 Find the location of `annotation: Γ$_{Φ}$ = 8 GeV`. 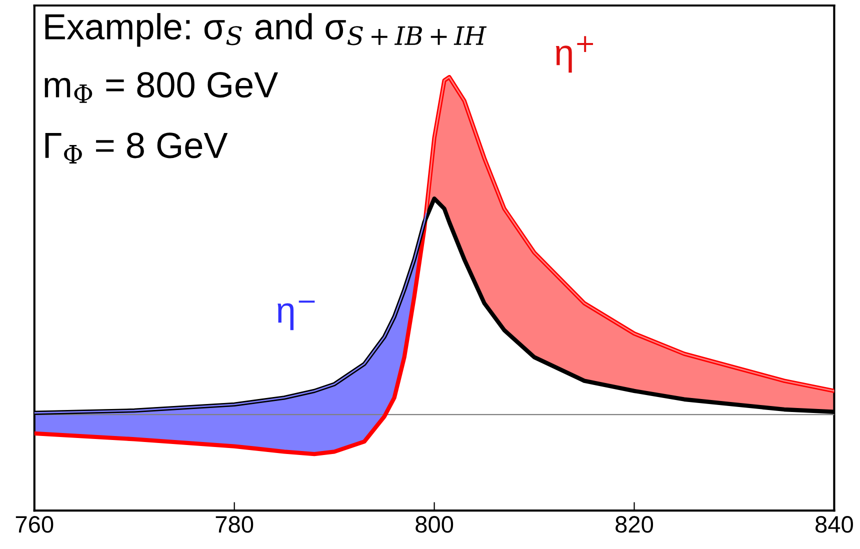

annotation: Γ$_{Φ}$ = 8 GeV is located at coordinates (136, 148).